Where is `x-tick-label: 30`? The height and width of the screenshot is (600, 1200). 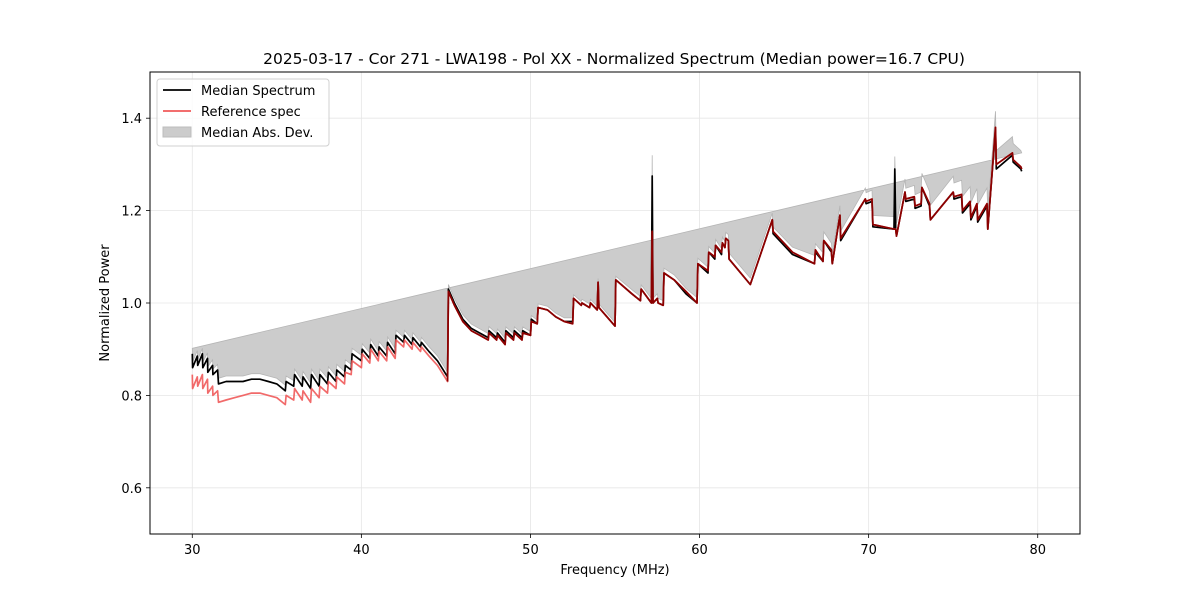
x-tick-label: 30 is located at coordinates (192, 550).